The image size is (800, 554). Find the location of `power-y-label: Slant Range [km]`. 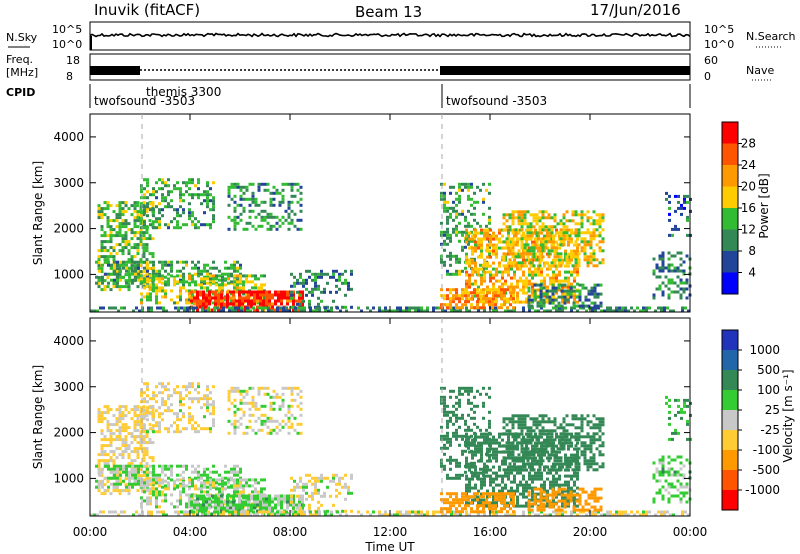

power-y-label: Slant Range [km] is located at coordinates (38, 213).